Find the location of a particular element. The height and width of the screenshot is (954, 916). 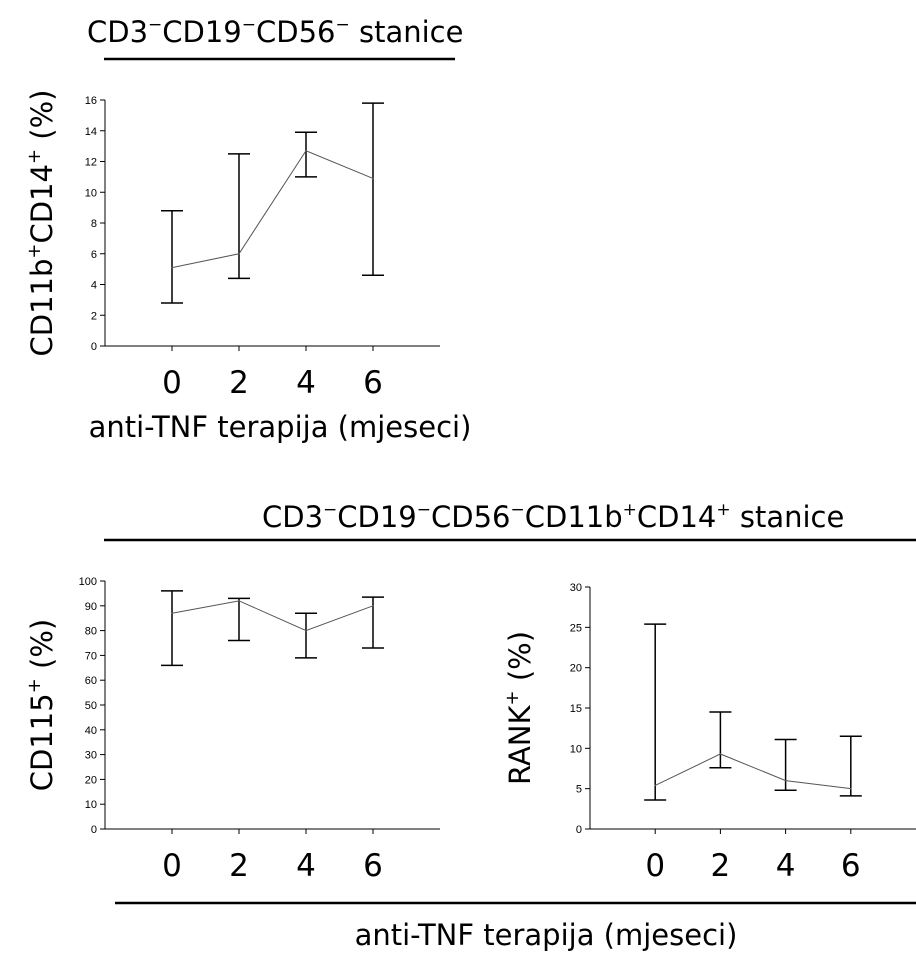

y-tick-label: 90 is located at coordinates (91, 607).